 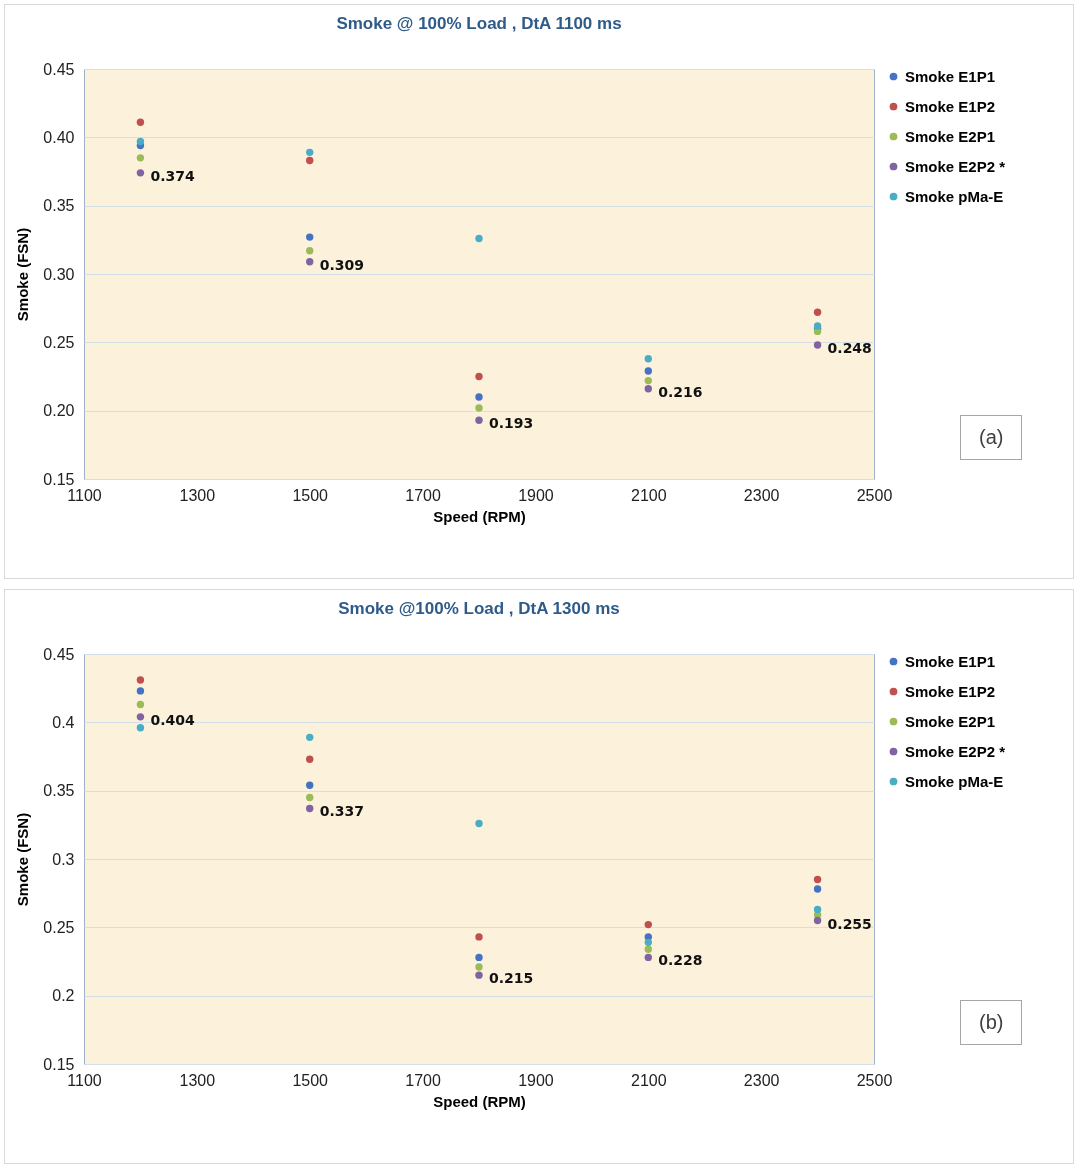 I want to click on data-label: 0.216, so click(x=680, y=391).